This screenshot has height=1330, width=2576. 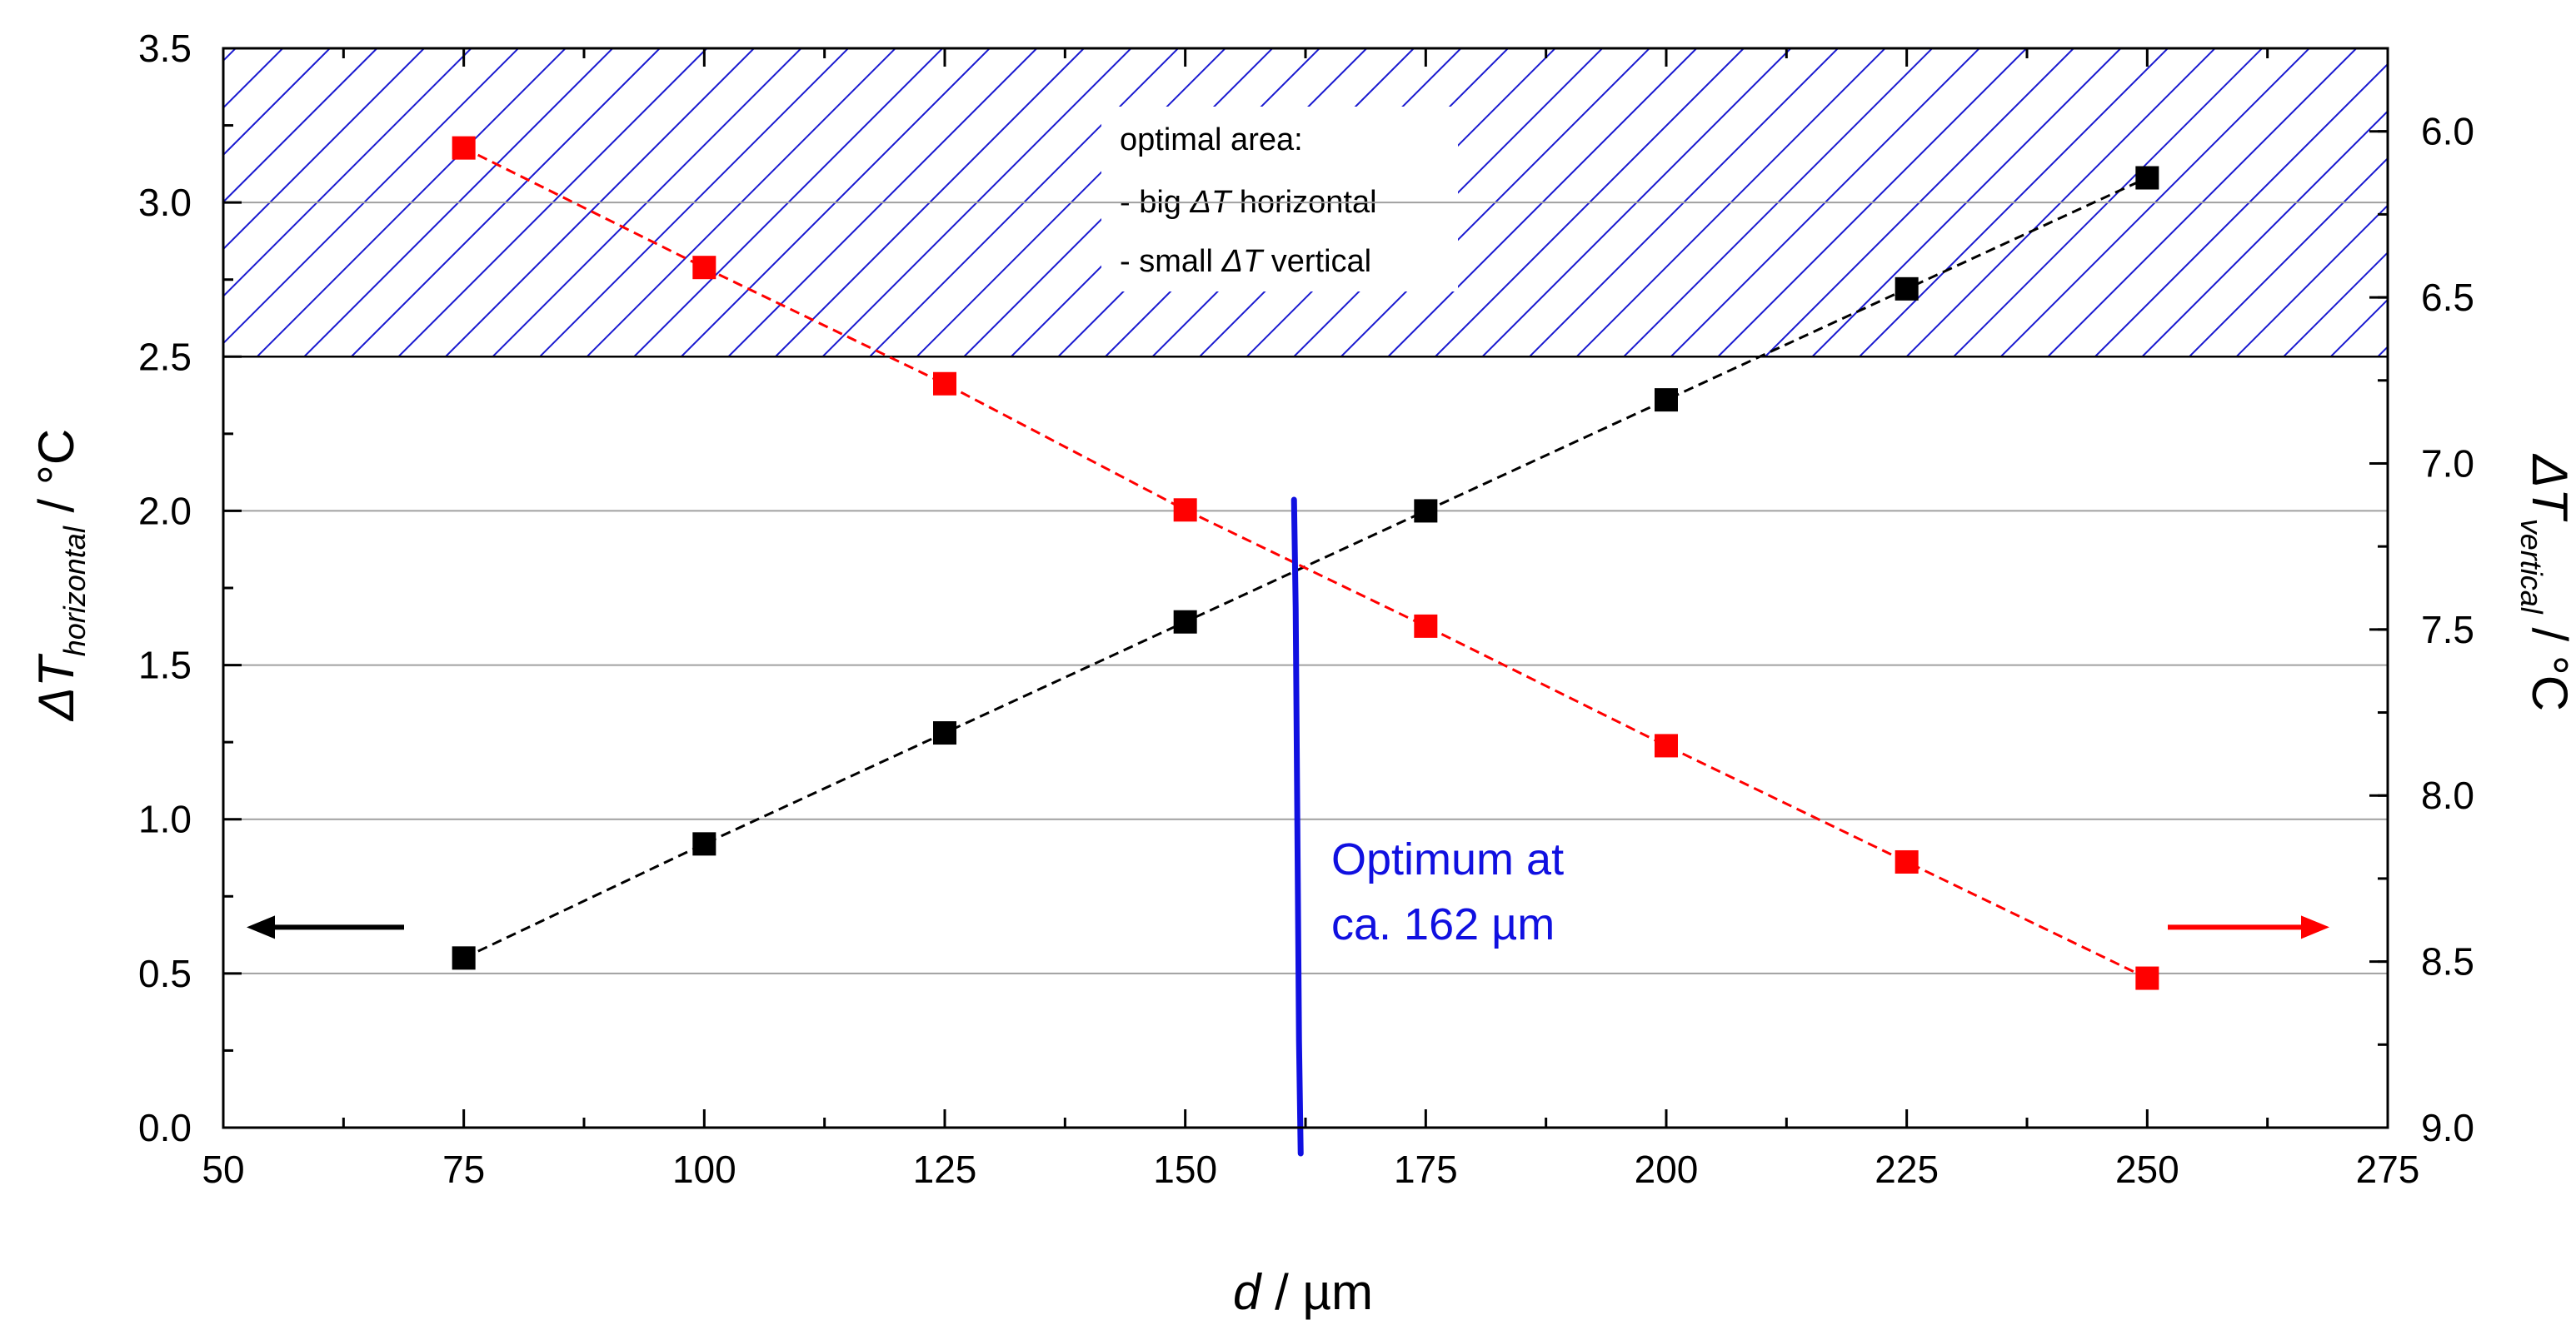 I want to click on x-tick-label: 275, so click(x=2388, y=1169).